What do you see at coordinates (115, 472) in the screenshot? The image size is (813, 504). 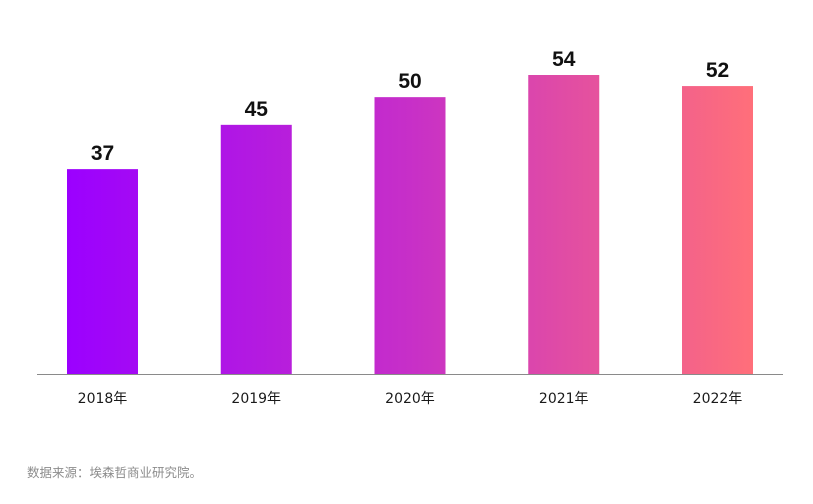 I see `source-note: 数据来源：埃森哲商业研究院。` at bounding box center [115, 472].